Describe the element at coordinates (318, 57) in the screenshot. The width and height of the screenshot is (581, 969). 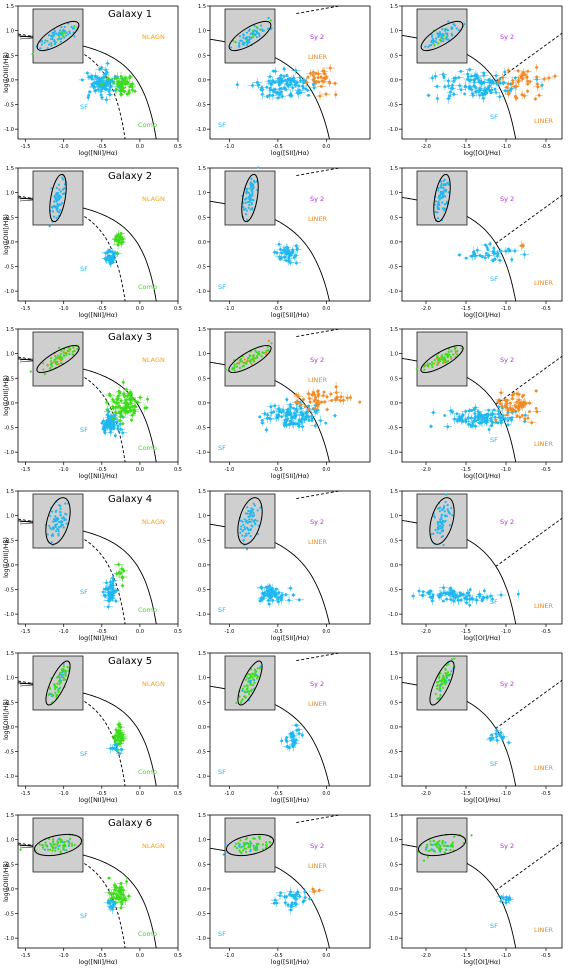
I see `region-label-liner: LINER` at that location.